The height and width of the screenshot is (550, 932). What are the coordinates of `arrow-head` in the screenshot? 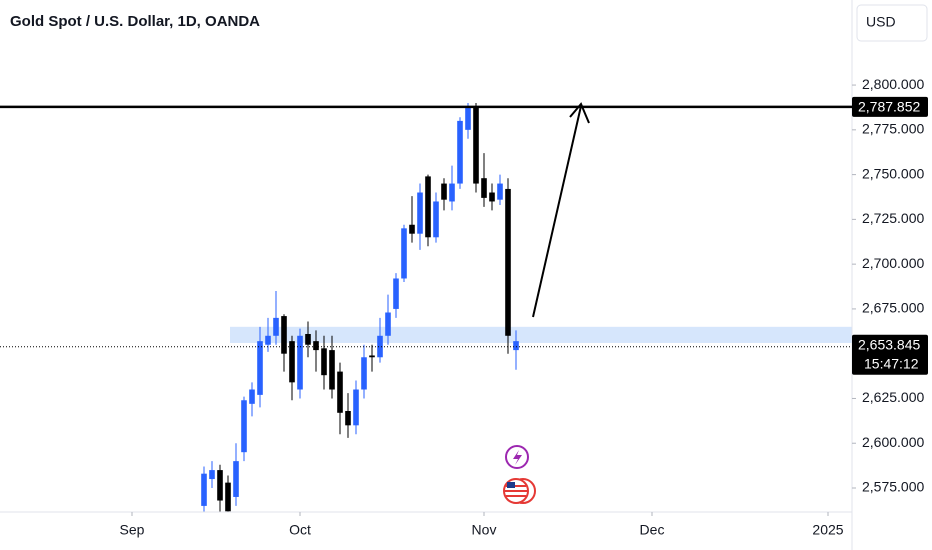 It's located at (579, 113).